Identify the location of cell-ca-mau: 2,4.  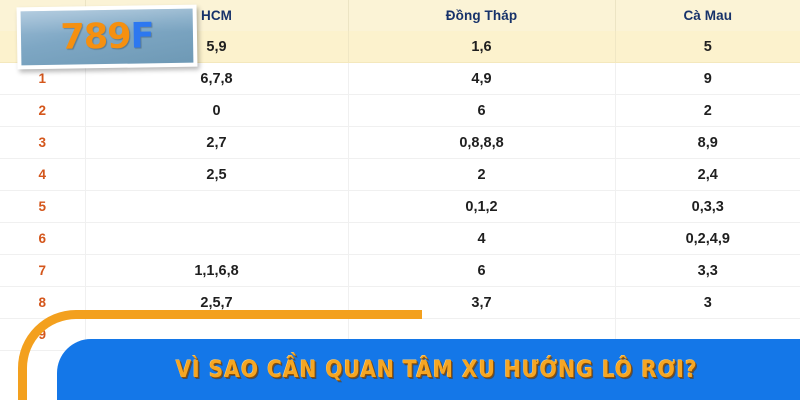
(707, 174).